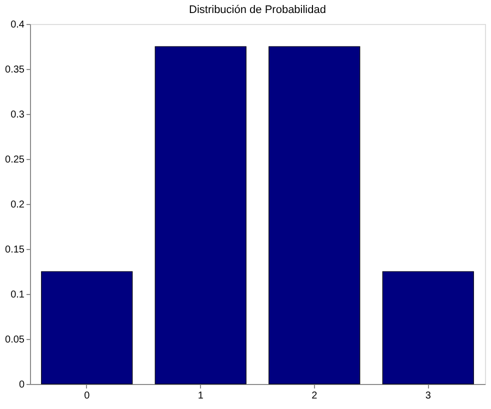 The height and width of the screenshot is (409, 491). What do you see at coordinates (315, 396) in the screenshot?
I see `x-tick-label: 2` at bounding box center [315, 396].